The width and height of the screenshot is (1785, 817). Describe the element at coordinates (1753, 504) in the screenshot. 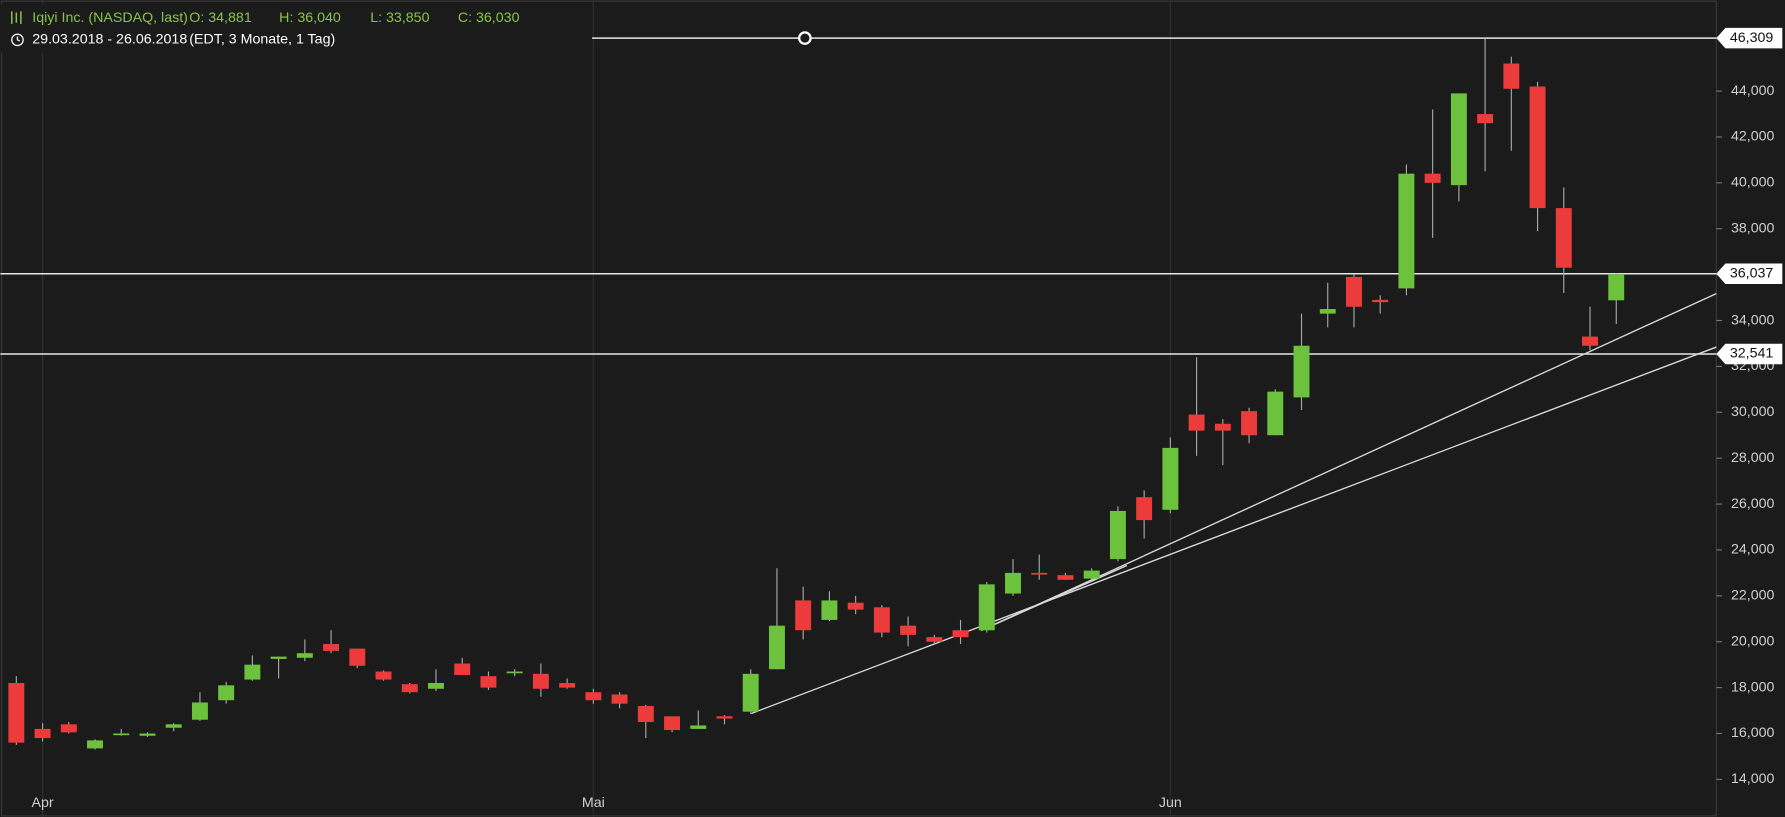

I see `y-tick-label: 26,000` at that location.